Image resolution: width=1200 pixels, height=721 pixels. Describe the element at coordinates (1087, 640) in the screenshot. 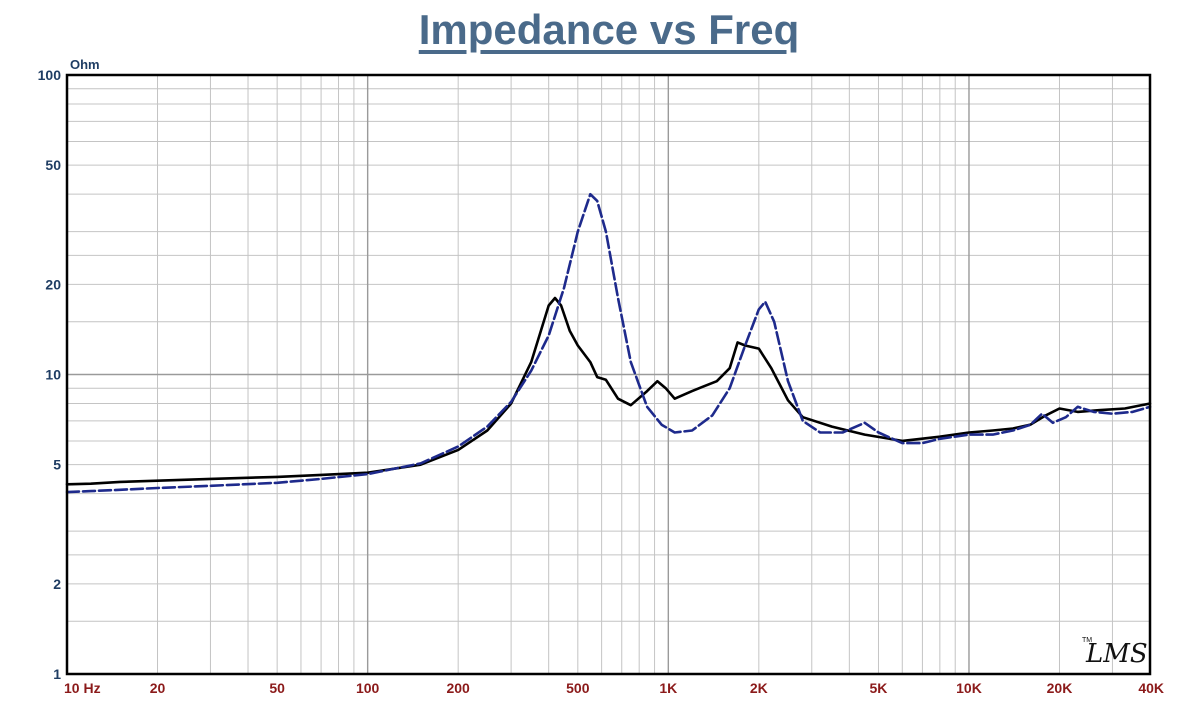

I see `lms-logo-tm: TM` at that location.